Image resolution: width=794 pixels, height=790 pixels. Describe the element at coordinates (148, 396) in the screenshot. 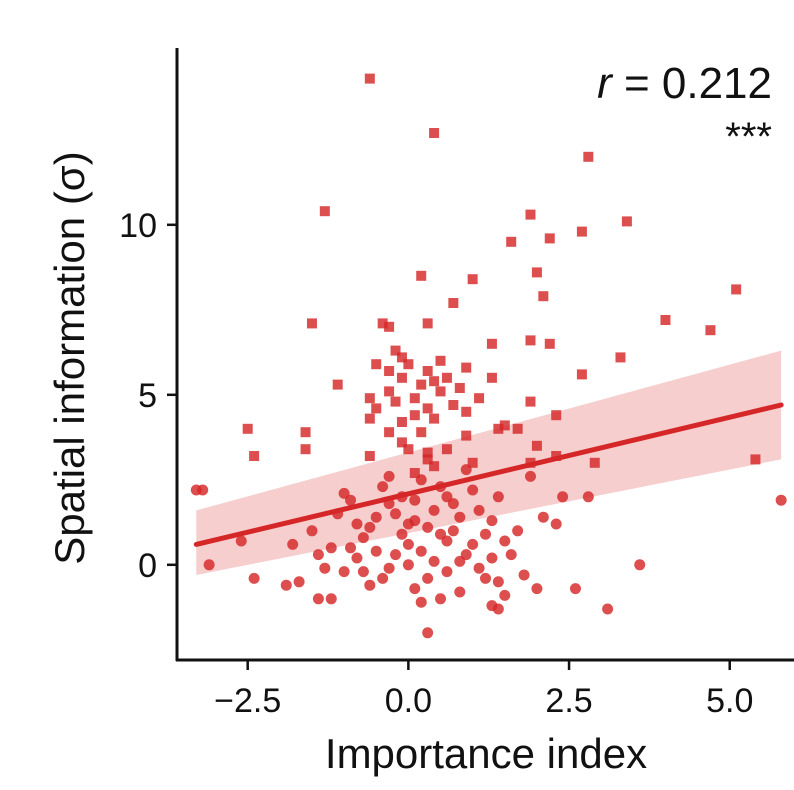

I see `y-ticks: 0 5 10` at that location.